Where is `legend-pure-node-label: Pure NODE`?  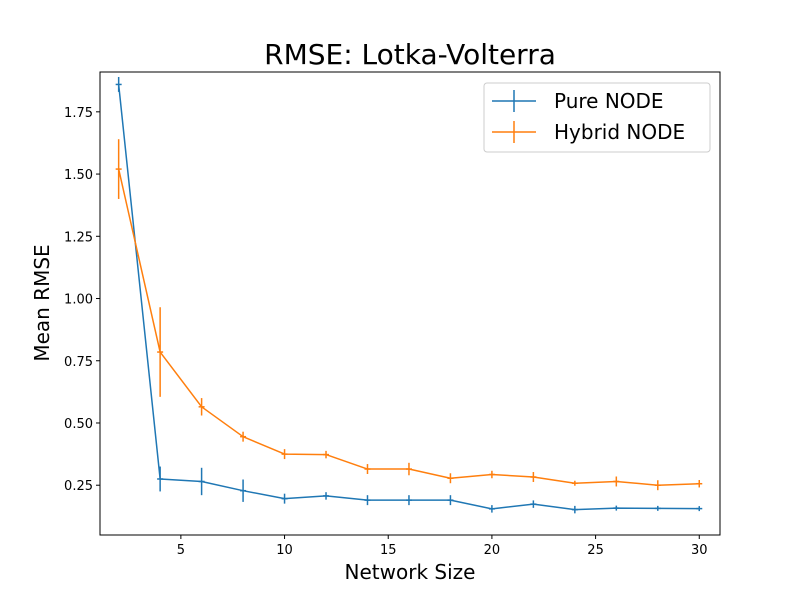
legend-pure-node-label: Pure NODE is located at coordinates (609, 101).